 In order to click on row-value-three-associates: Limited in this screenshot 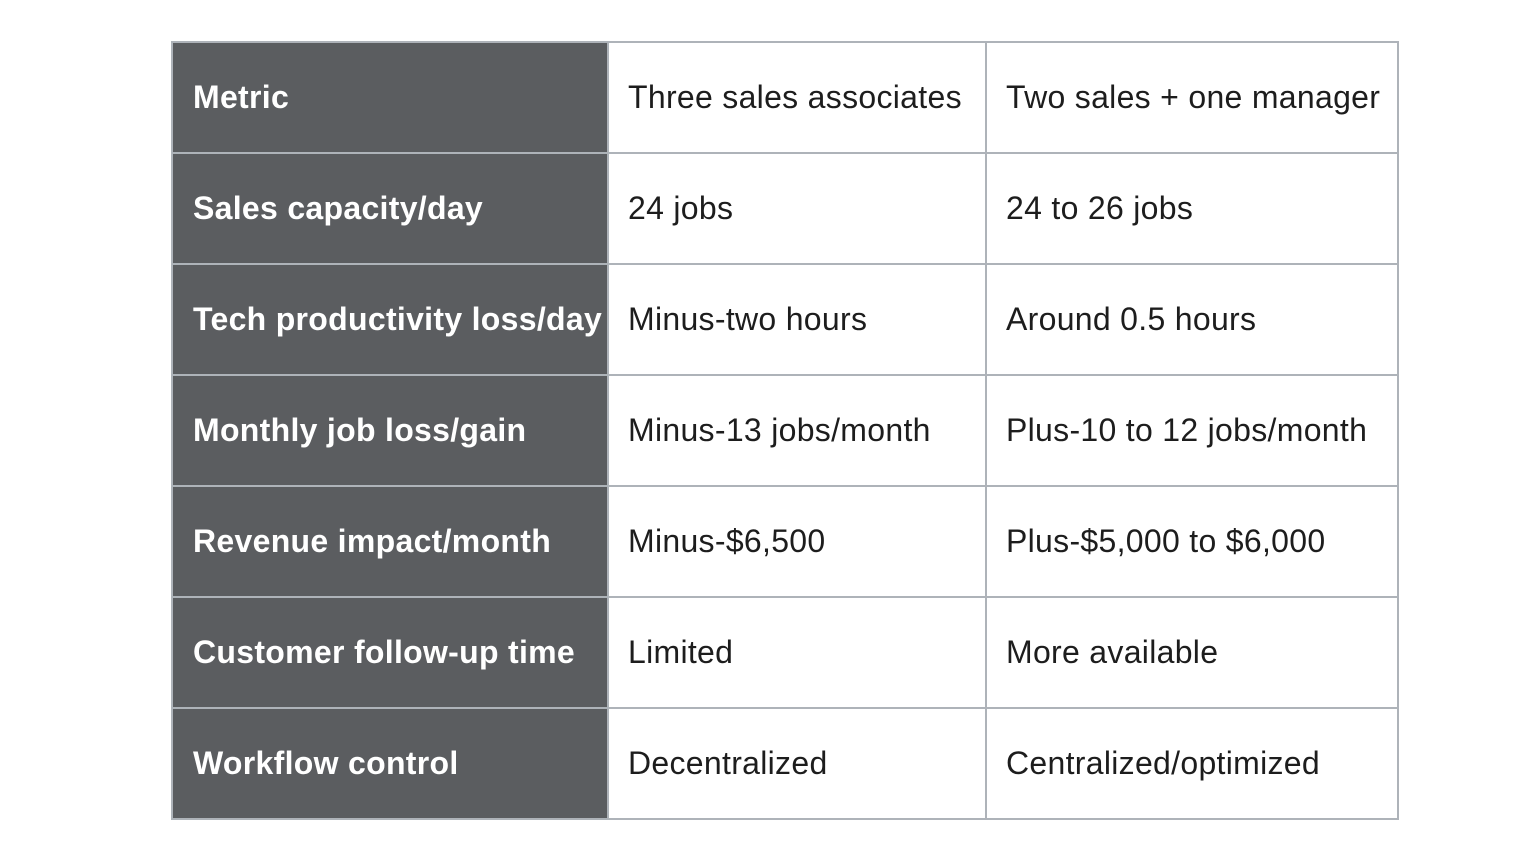, I will do `click(797, 652)`.